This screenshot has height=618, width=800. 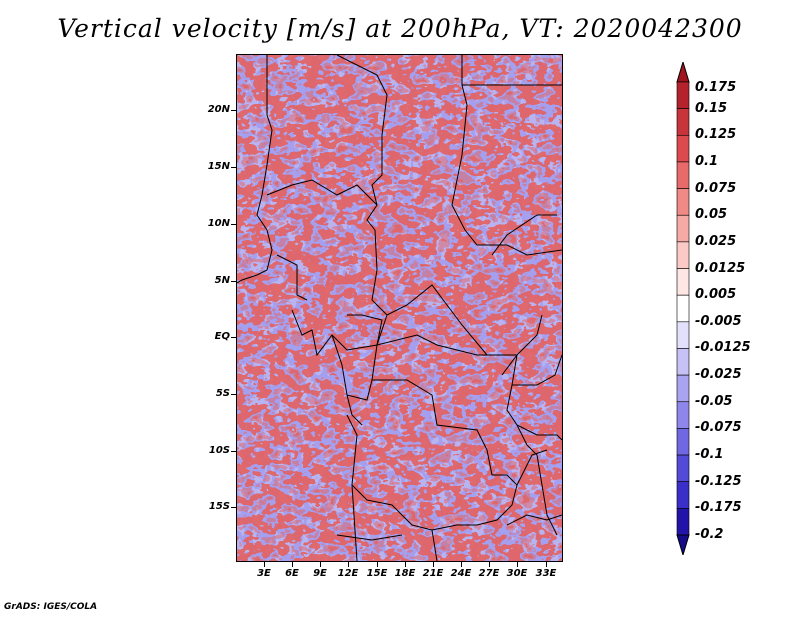 I want to click on colorbar-label: 0.15, so click(x=711, y=108).